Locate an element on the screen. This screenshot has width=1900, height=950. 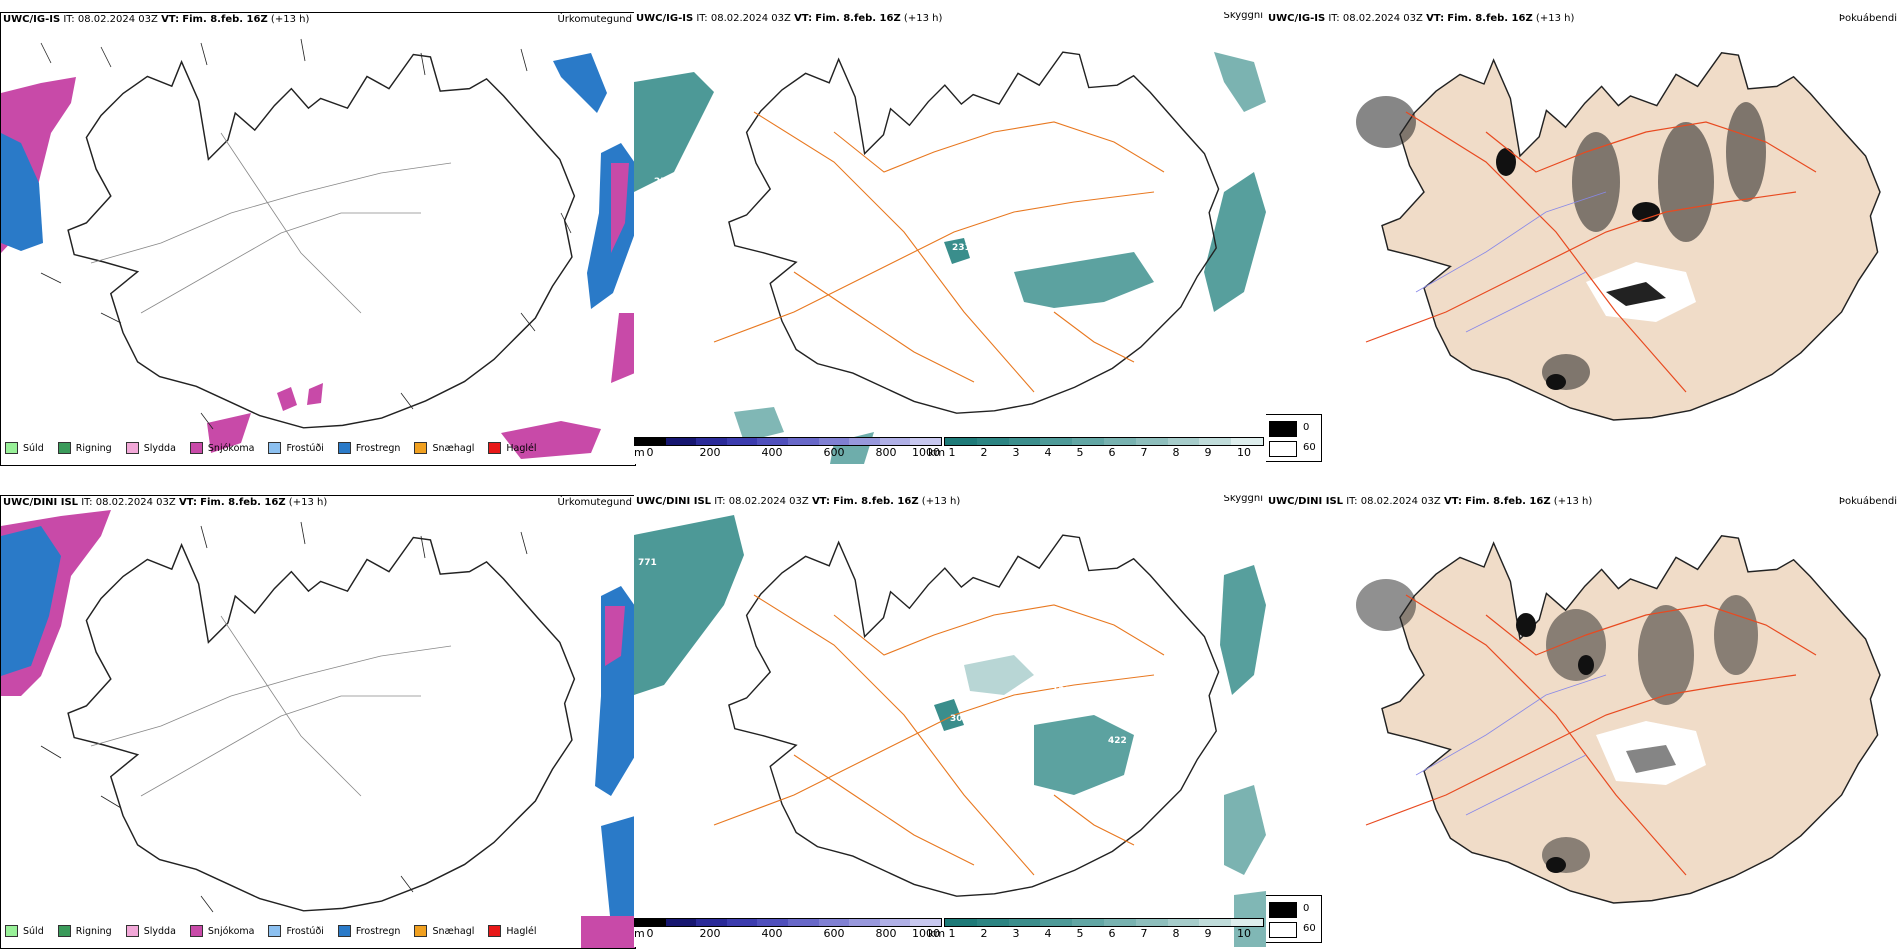
vis-label: 422 is located at coordinates (1117, 741).